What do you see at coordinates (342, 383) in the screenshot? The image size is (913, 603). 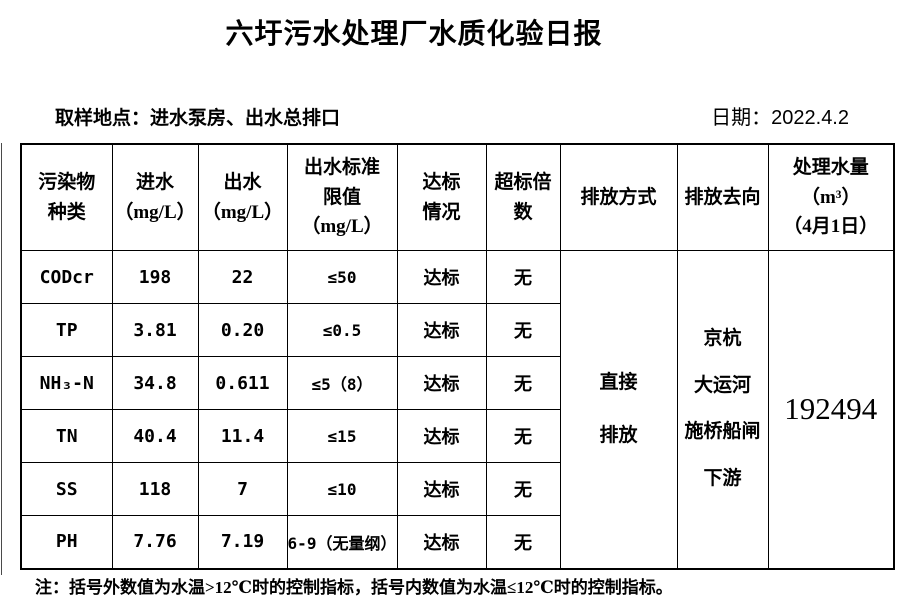 I see `limit-value: ≤5（8）` at bounding box center [342, 383].